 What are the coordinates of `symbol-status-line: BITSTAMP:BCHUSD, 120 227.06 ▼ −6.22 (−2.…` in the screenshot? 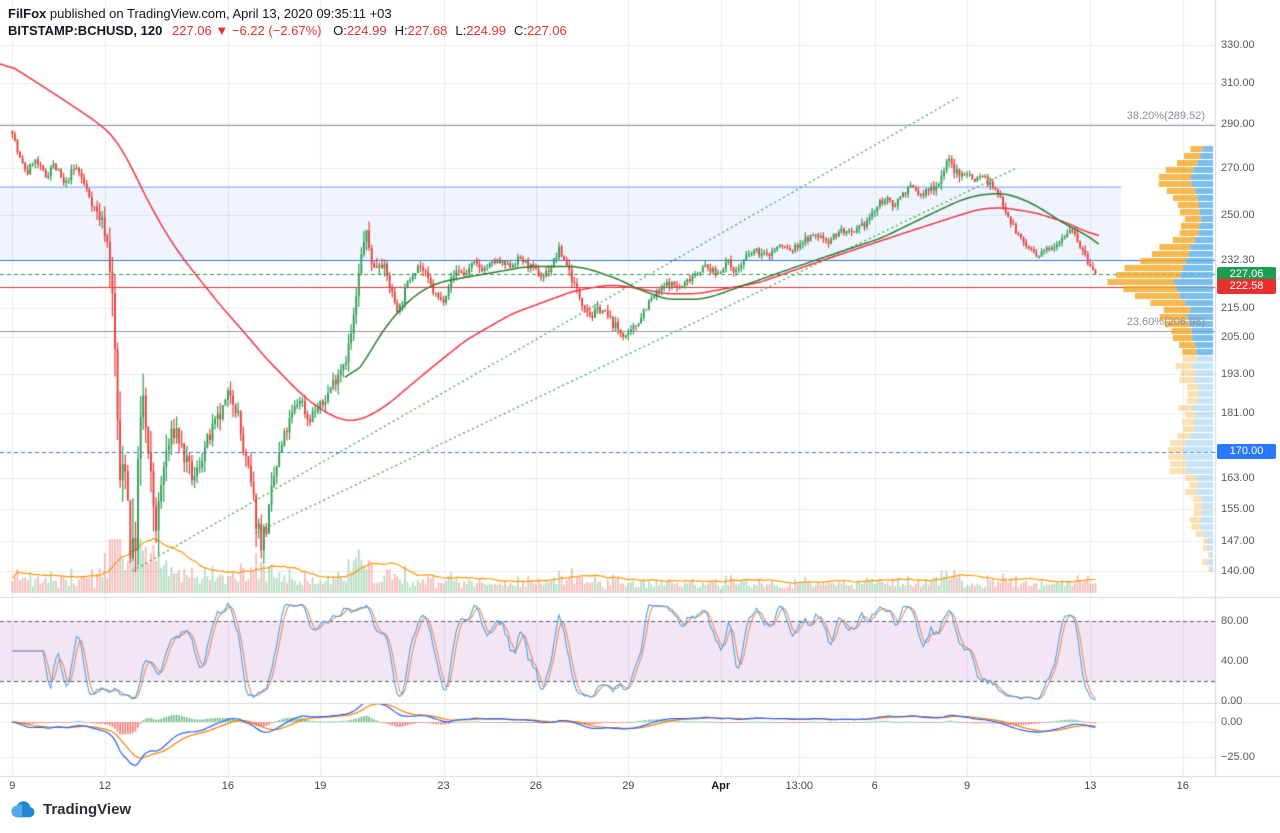 It's located at (287, 30).